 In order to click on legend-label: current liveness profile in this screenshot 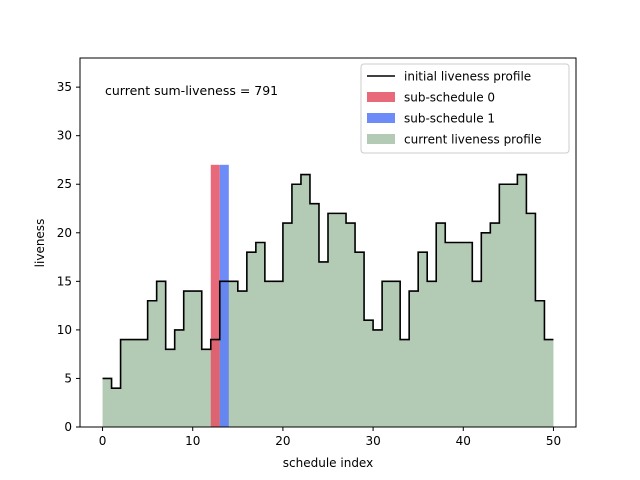, I will do `click(472, 140)`.